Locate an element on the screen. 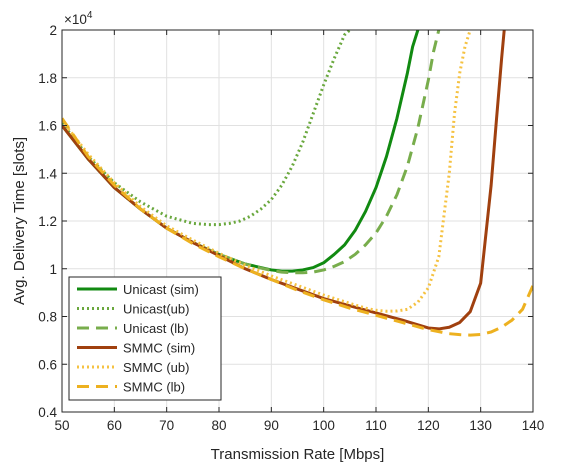 This screenshot has width=562, height=471. x-tick-label: 60 is located at coordinates (114, 425).